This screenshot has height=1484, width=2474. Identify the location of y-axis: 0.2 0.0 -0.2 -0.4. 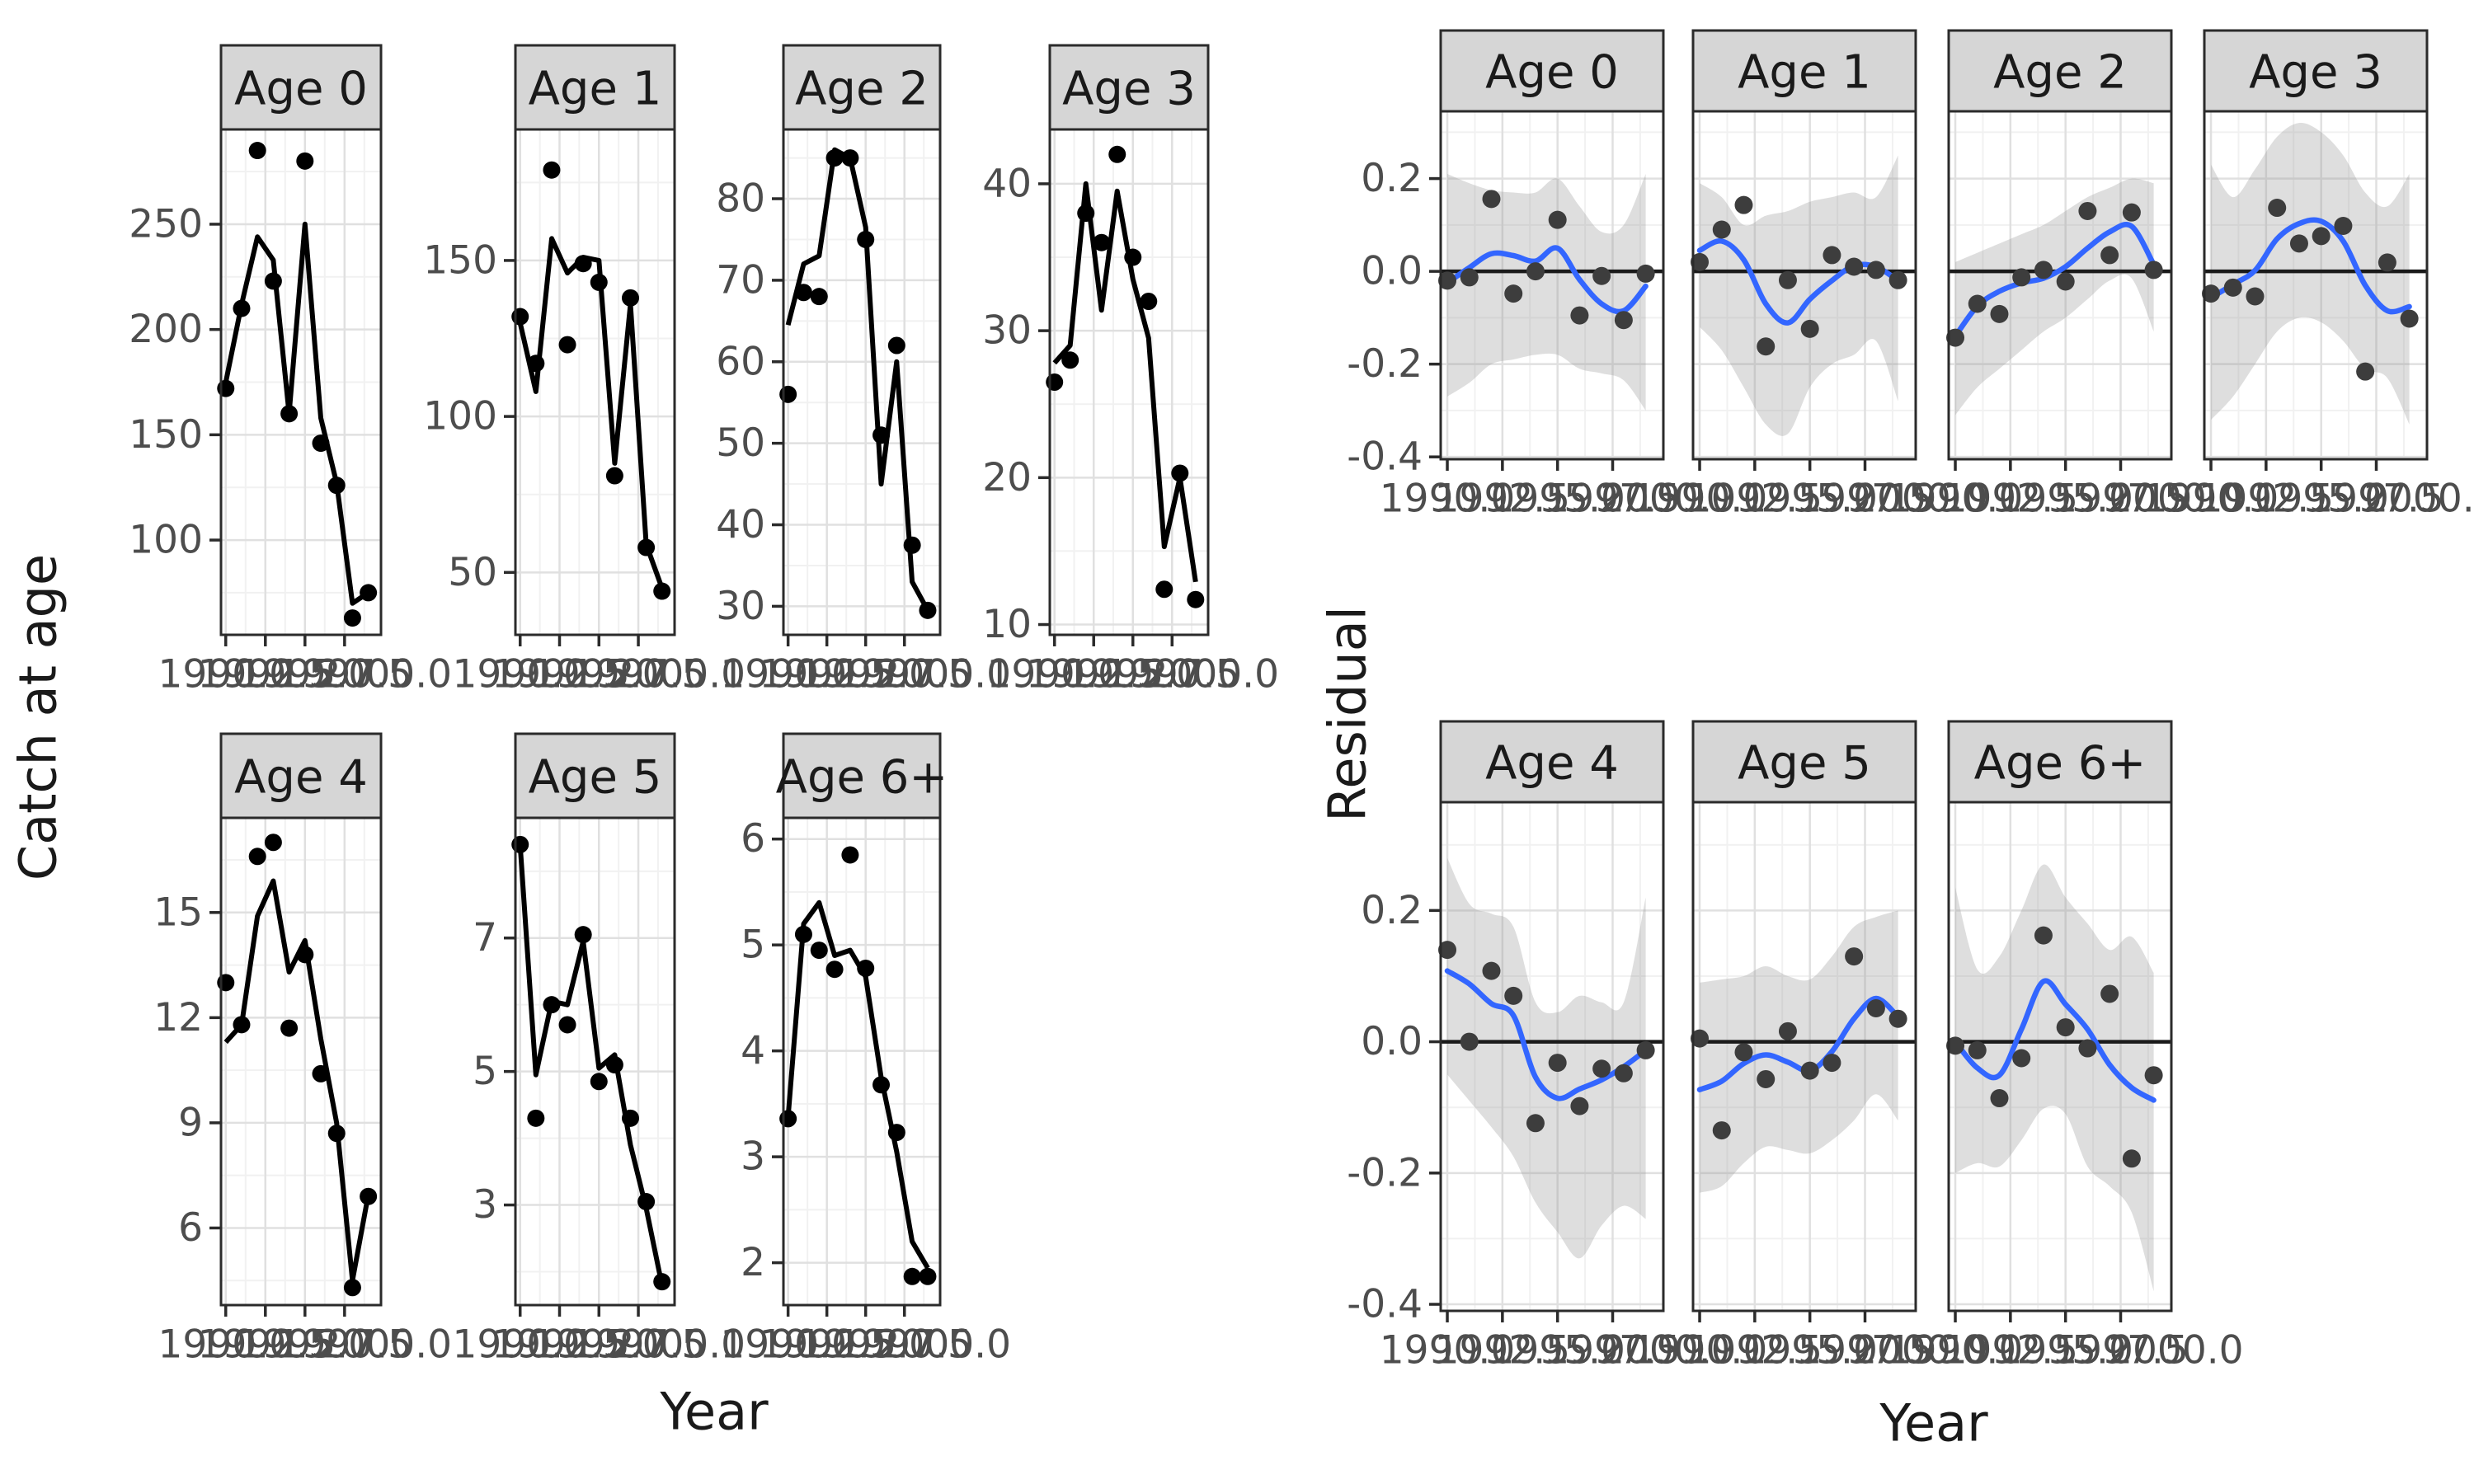
(1394, 1107).